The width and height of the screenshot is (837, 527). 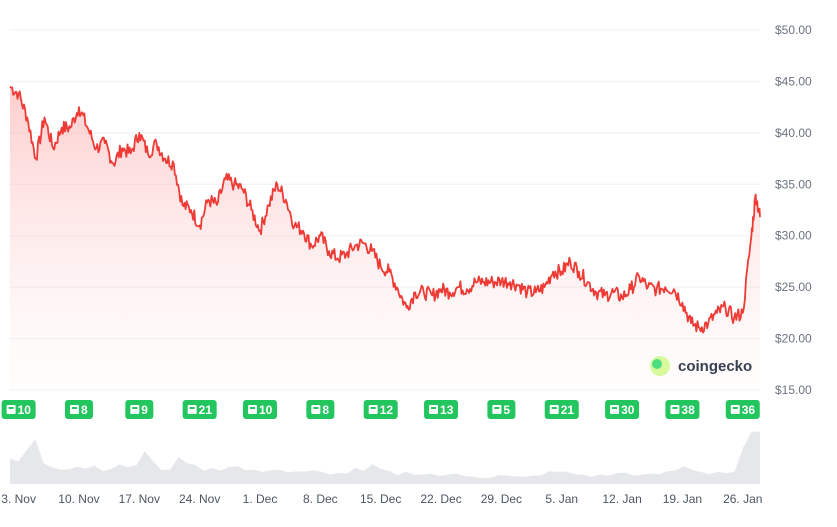 I want to click on news-badge-count: 30, so click(x=628, y=410).